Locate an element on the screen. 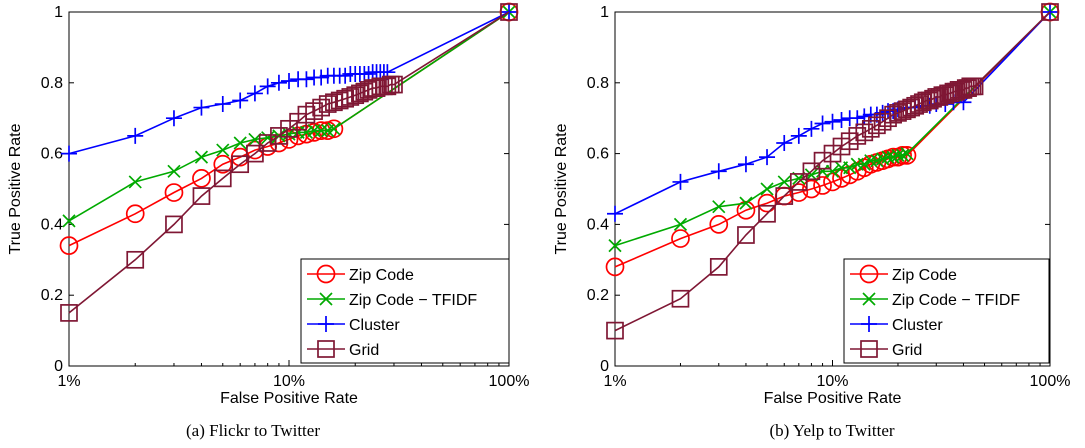 Image resolution: width=1085 pixels, height=448 pixels. legend-box is located at coordinates (405, 311).